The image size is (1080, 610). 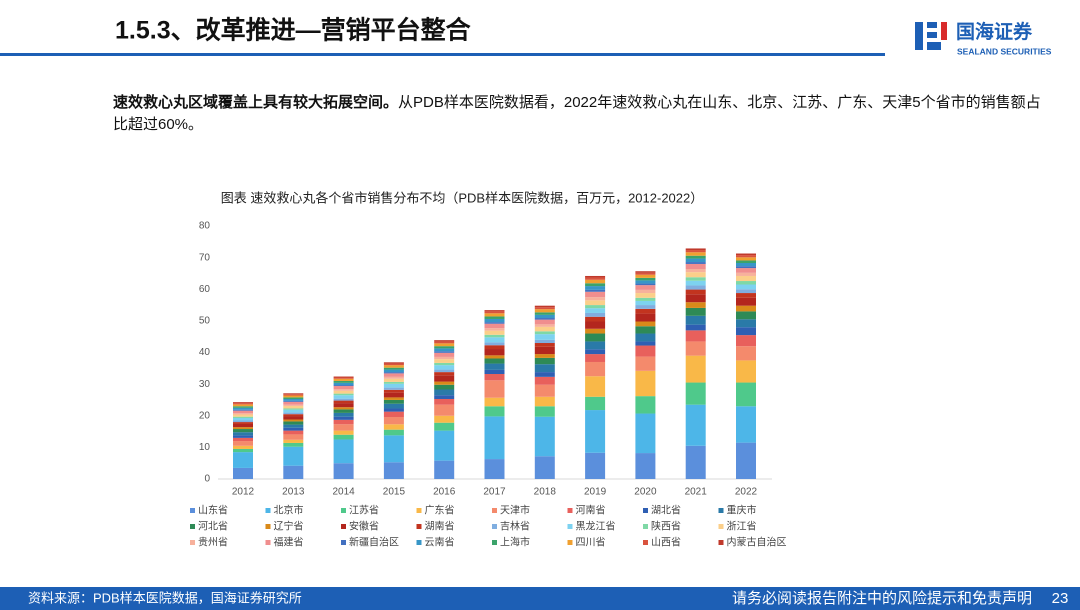 I want to click on footer-source: 资料来源：PDB样本医院数据，国海证券研究所, so click(x=165, y=597).